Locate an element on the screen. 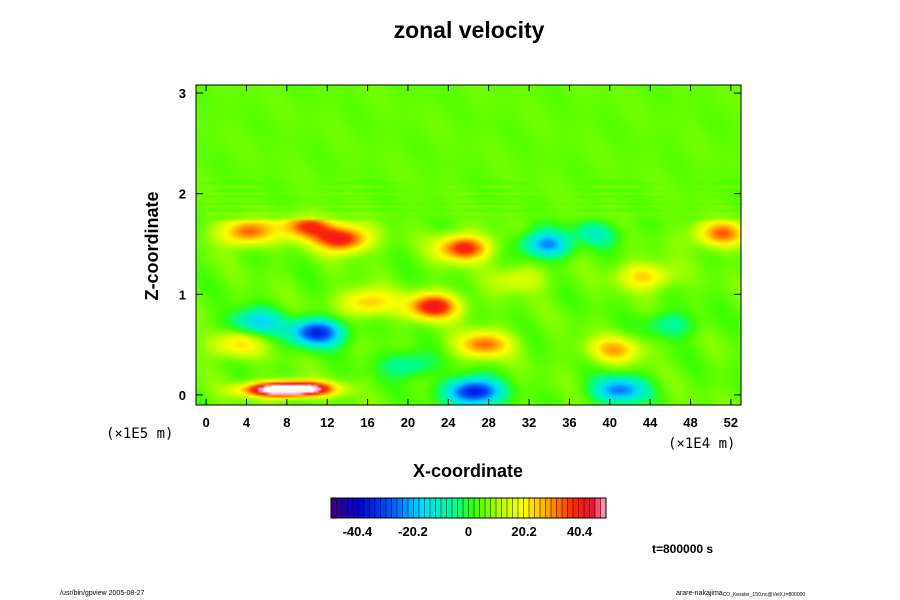 Image resolution: width=900 pixels, height=600 pixels. x-tick-label: 20 is located at coordinates (408, 422).